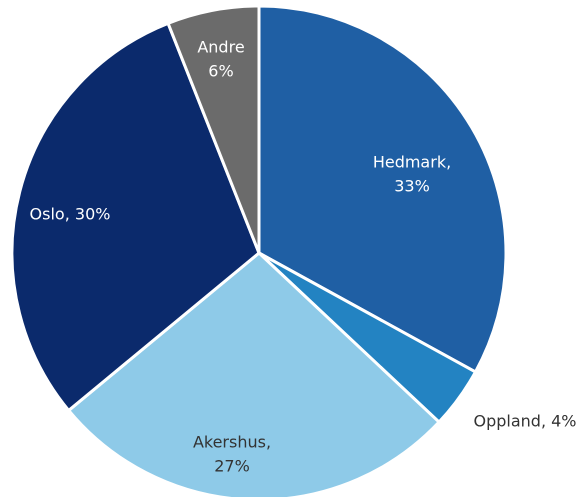 This screenshot has height=497, width=587. Describe the element at coordinates (412, 186) in the screenshot. I see `data-label: 33%` at that location.